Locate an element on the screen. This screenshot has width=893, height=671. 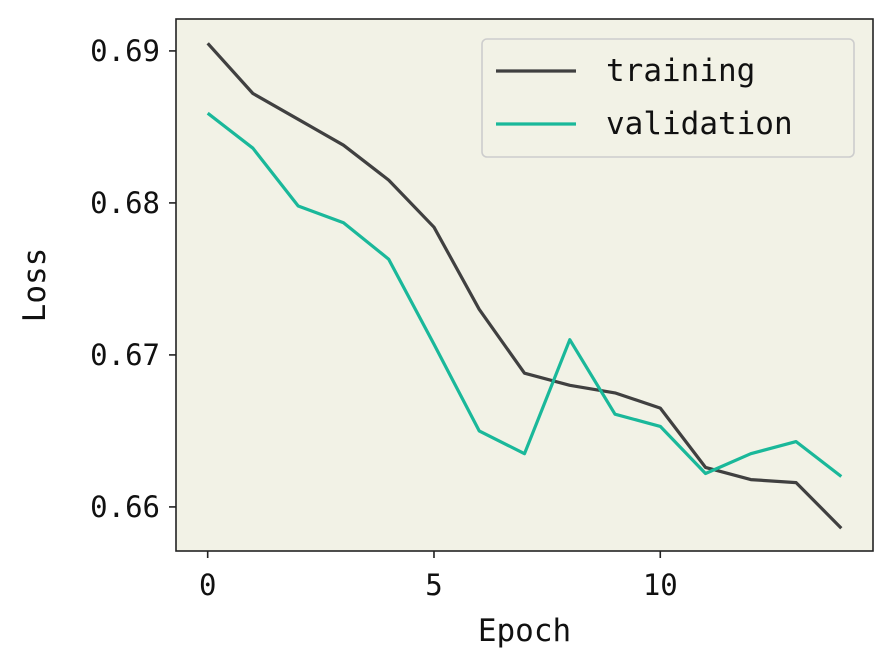
y-tick-label: 0.68 is located at coordinates (125, 203).